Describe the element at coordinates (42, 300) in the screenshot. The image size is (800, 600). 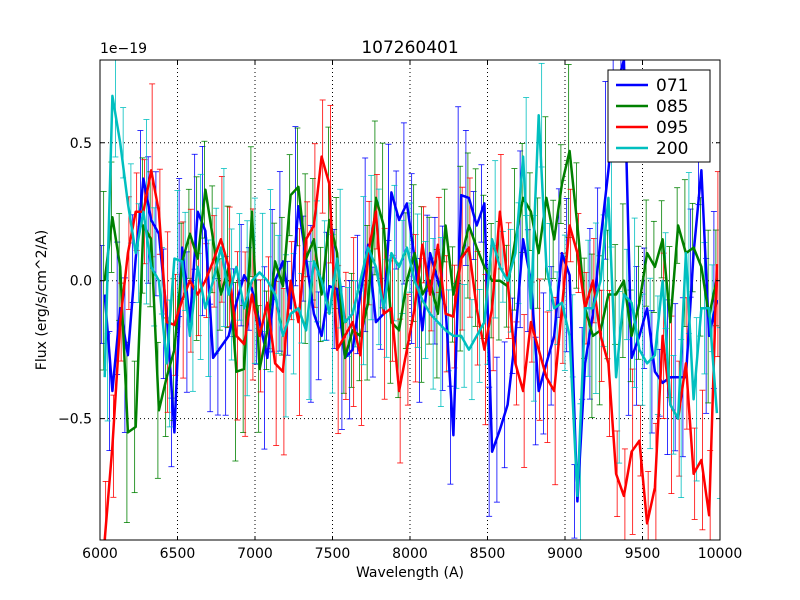
I see `y-axis-label: Flux (erg/s/cm^2/A)` at that location.